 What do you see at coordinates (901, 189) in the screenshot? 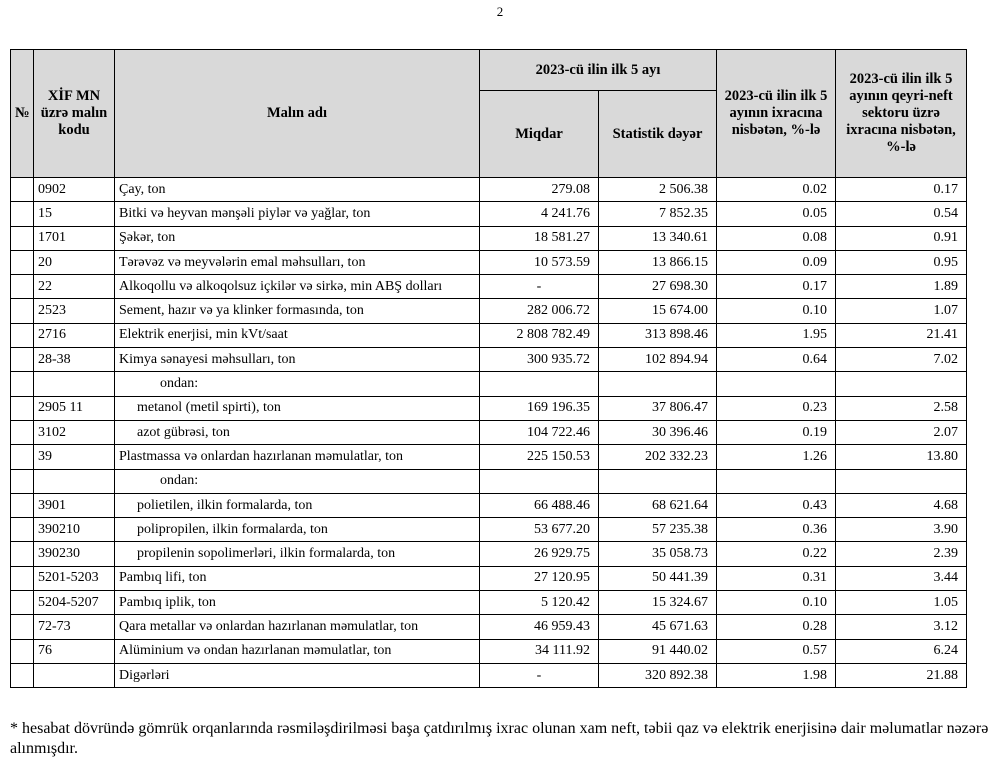
I see `share-nonoil-cell: 0.17` at bounding box center [901, 189].